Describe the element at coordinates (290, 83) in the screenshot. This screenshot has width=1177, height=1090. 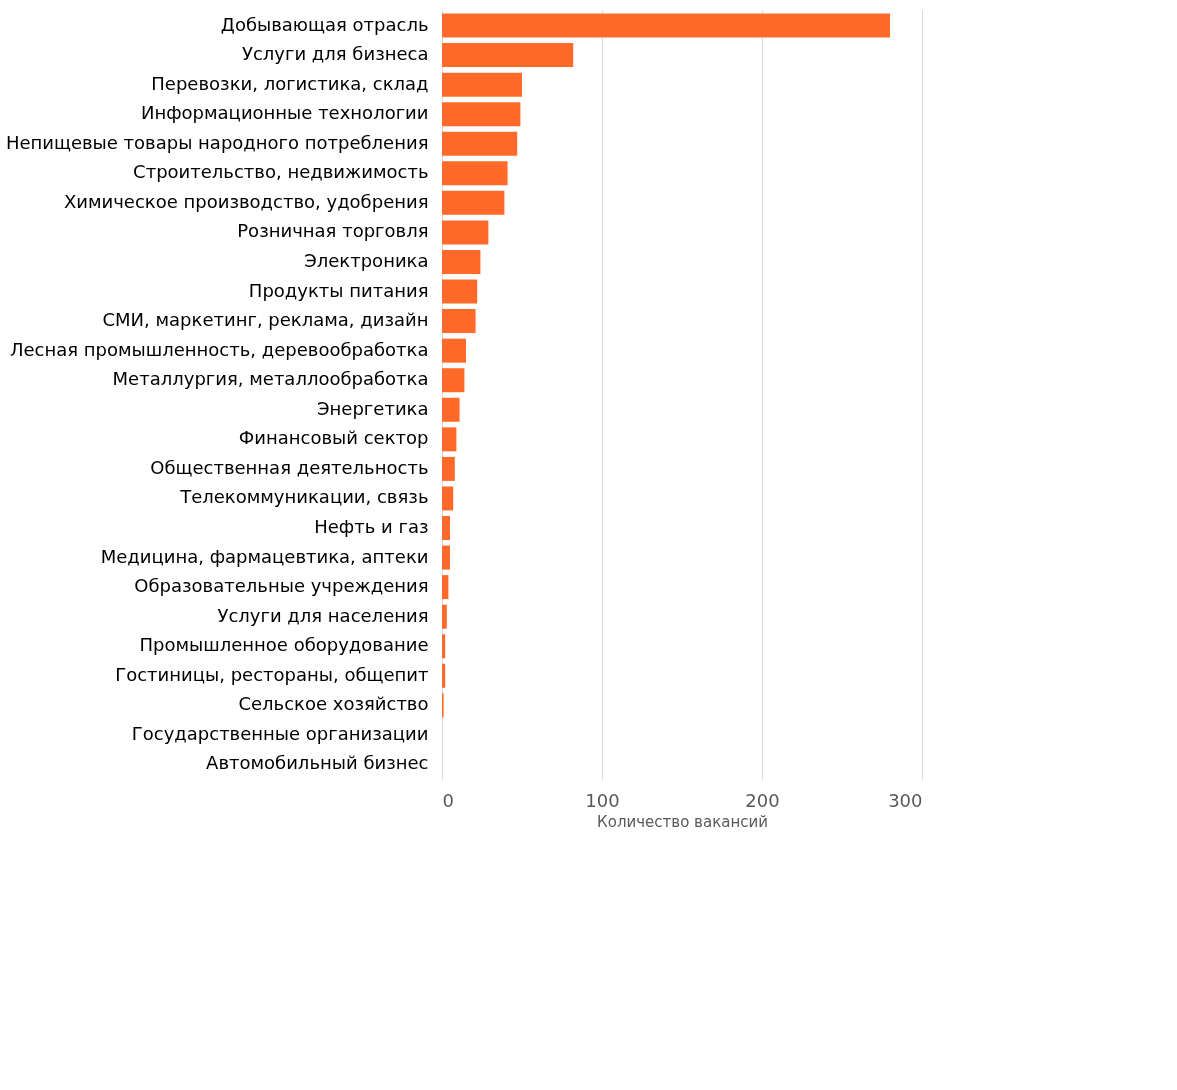
I see `y-tick-label: Перевозки, логистика, склад` at that location.